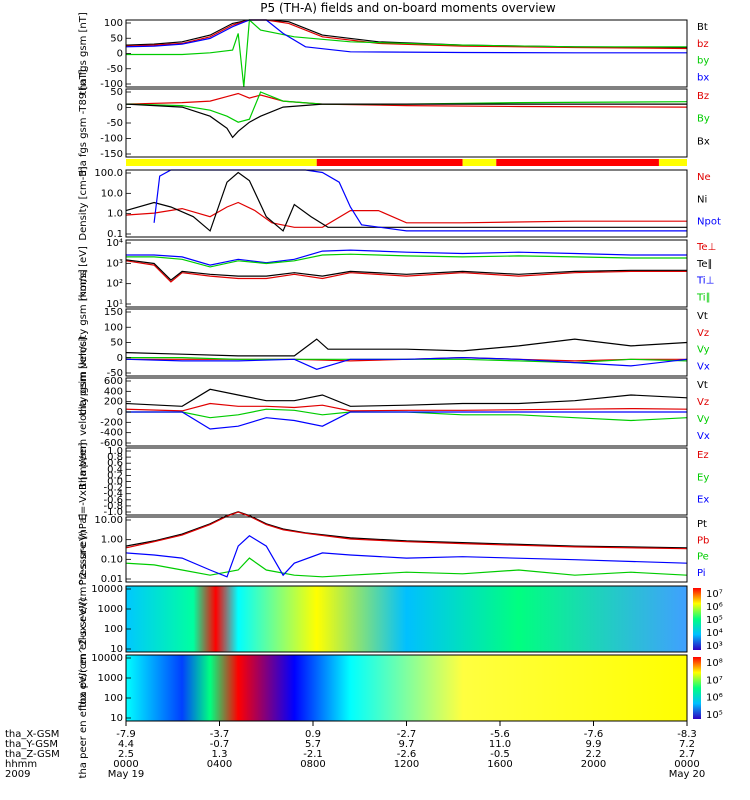  What do you see at coordinates (21, 764) in the screenshot?
I see `ephemeris-row-label: hhmm` at bounding box center [21, 764].